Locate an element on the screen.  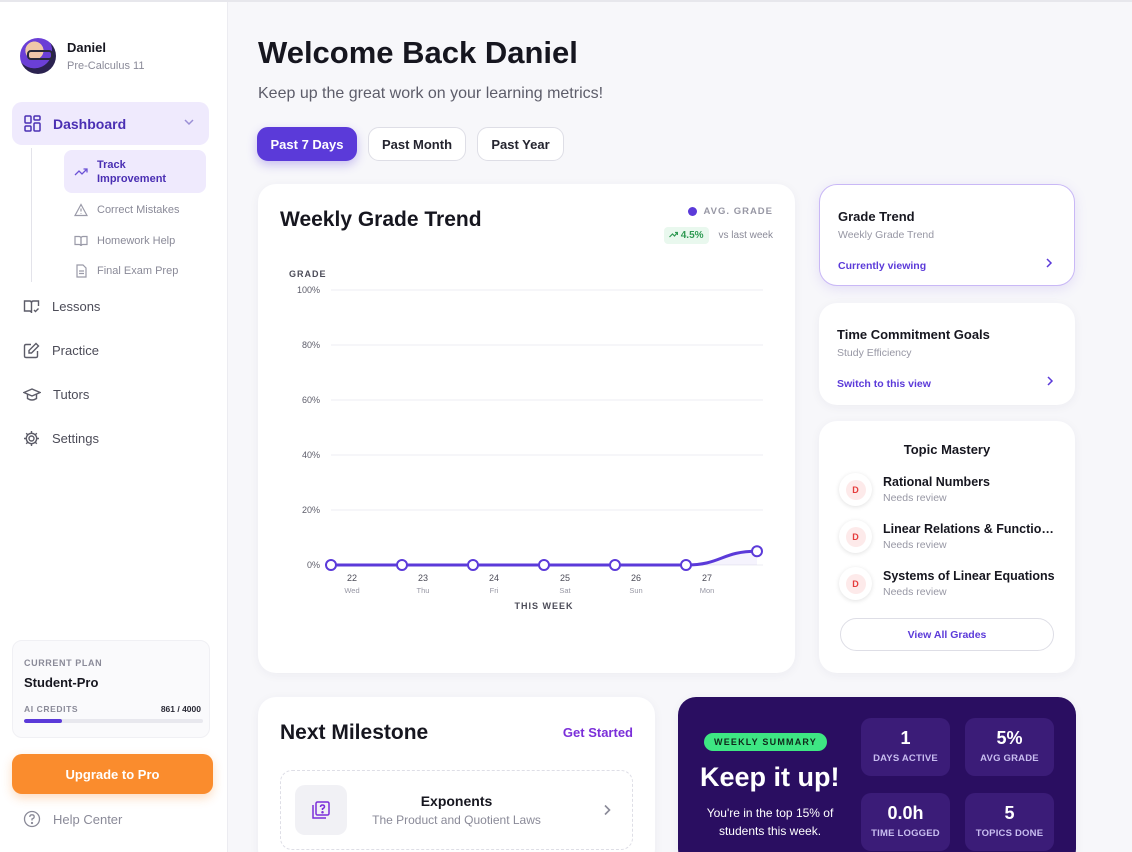
x-tick-label: 26 is located at coordinates (636, 578).